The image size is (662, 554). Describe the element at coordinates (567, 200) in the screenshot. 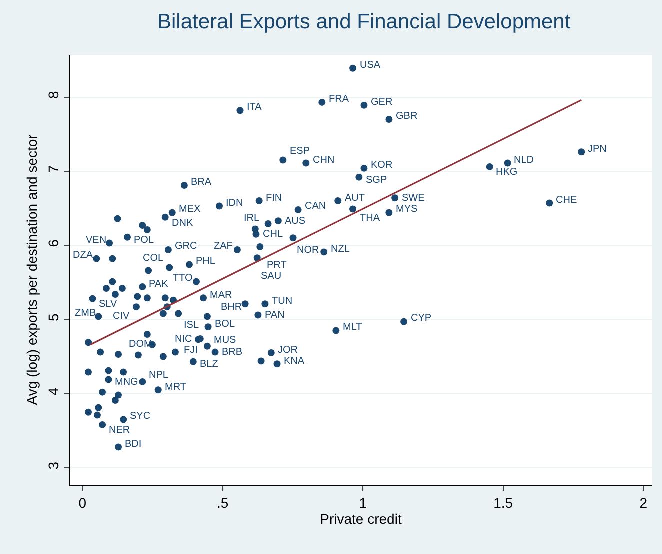

I see `data-label: CHE` at that location.